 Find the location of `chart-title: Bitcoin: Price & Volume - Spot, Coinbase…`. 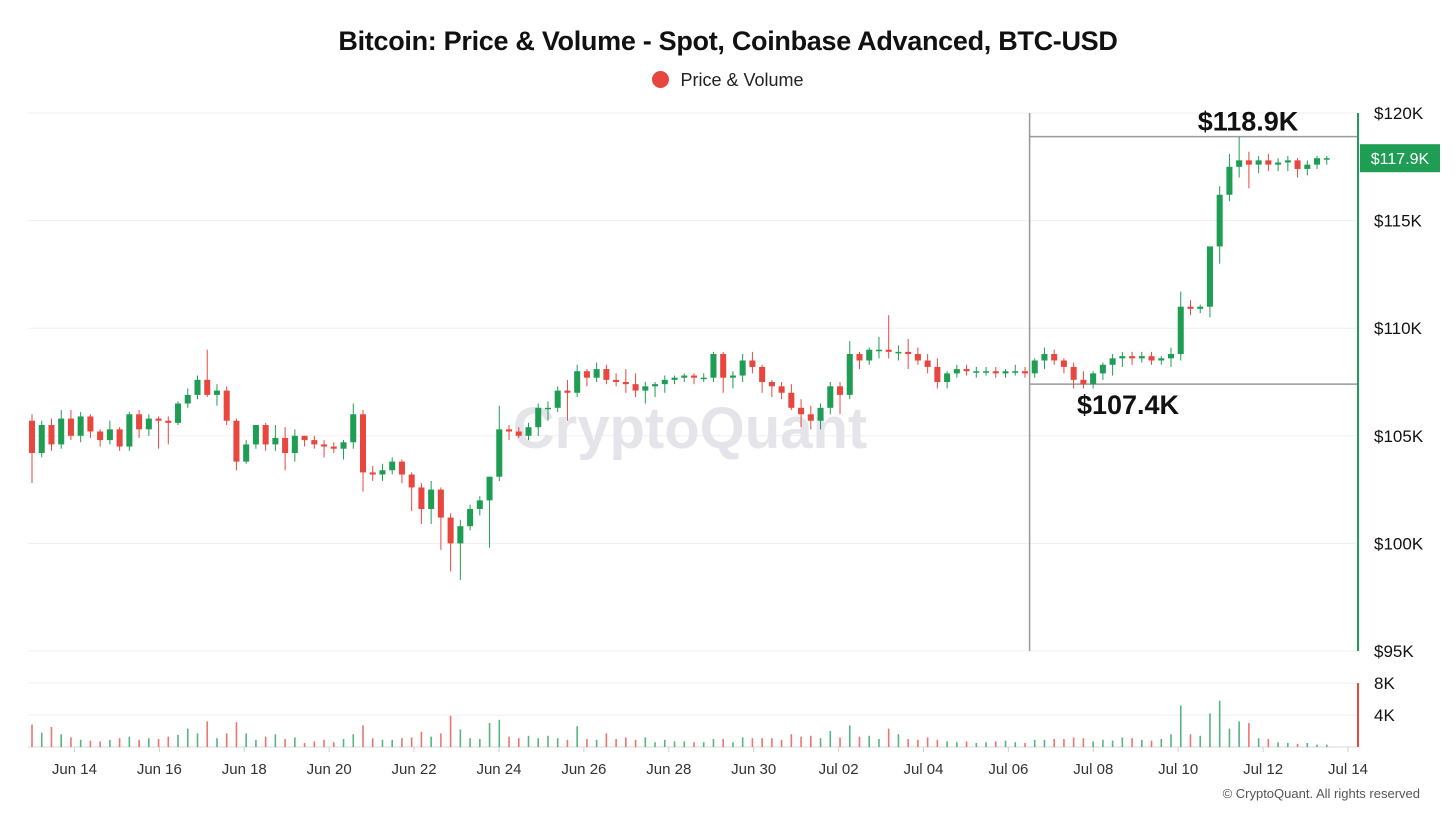

chart-title: Bitcoin: Price & Volume - Spot, Coinbase… is located at coordinates (728, 41).